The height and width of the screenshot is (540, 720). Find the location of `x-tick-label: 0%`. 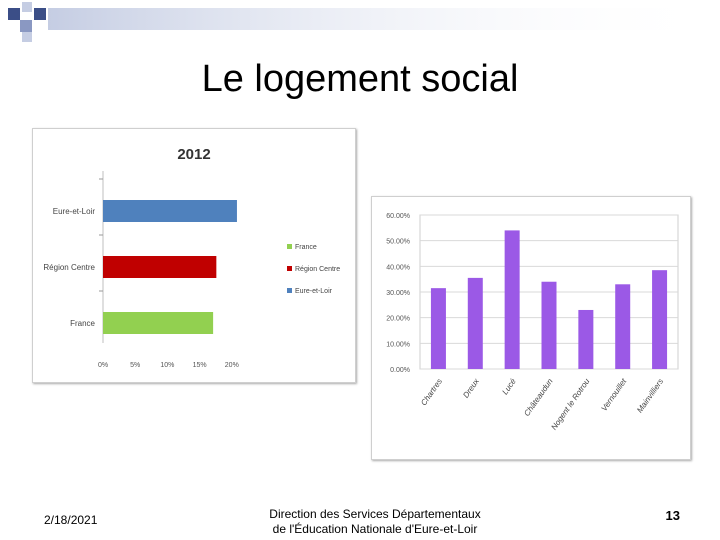

x-tick-label: 0% is located at coordinates (103, 365).